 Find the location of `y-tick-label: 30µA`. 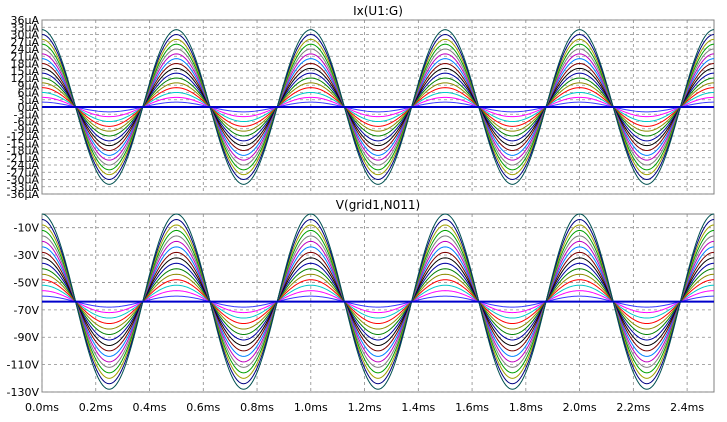

y-tick-label: 30µA is located at coordinates (24, 35).